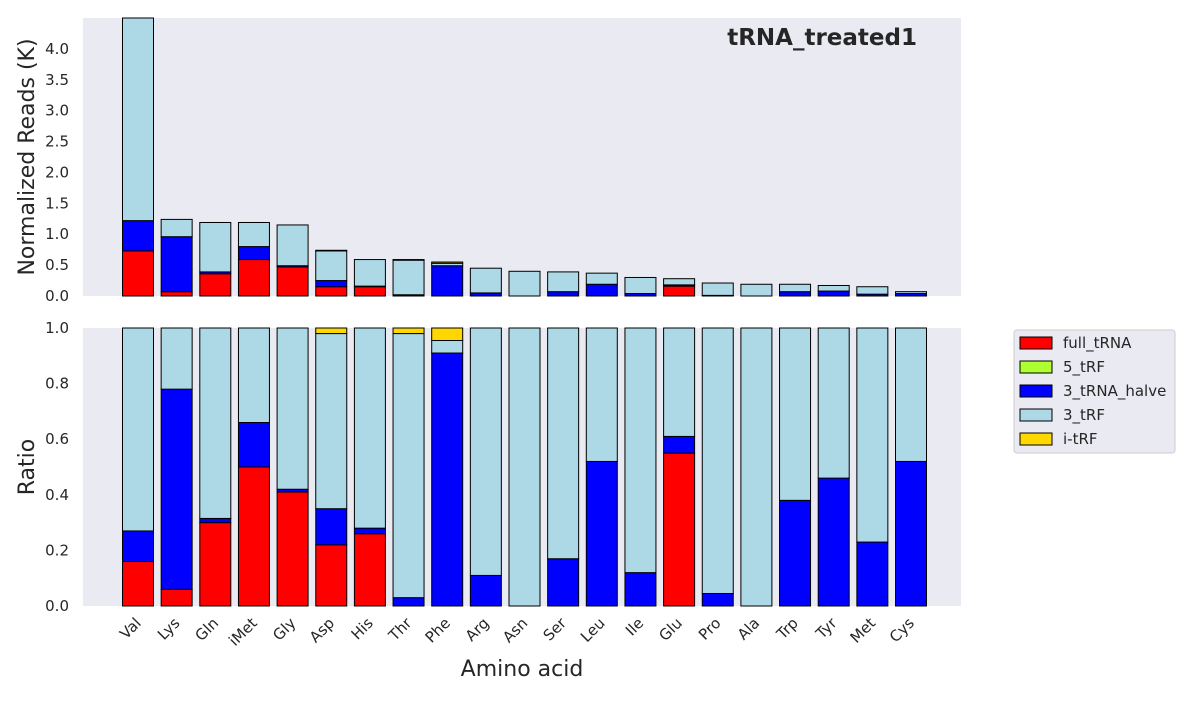  What do you see at coordinates (1114, 391) in the screenshot?
I see `legend-label-3_tRNA_halve: 3_tRNA_halve` at bounding box center [1114, 391].